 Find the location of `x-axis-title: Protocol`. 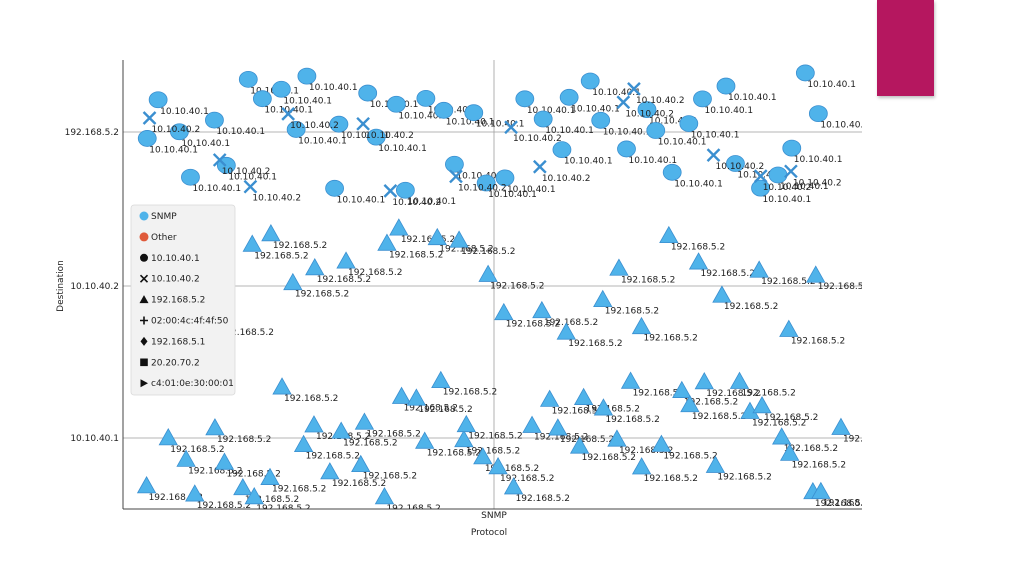

x-axis-title: Protocol is located at coordinates (489, 533).